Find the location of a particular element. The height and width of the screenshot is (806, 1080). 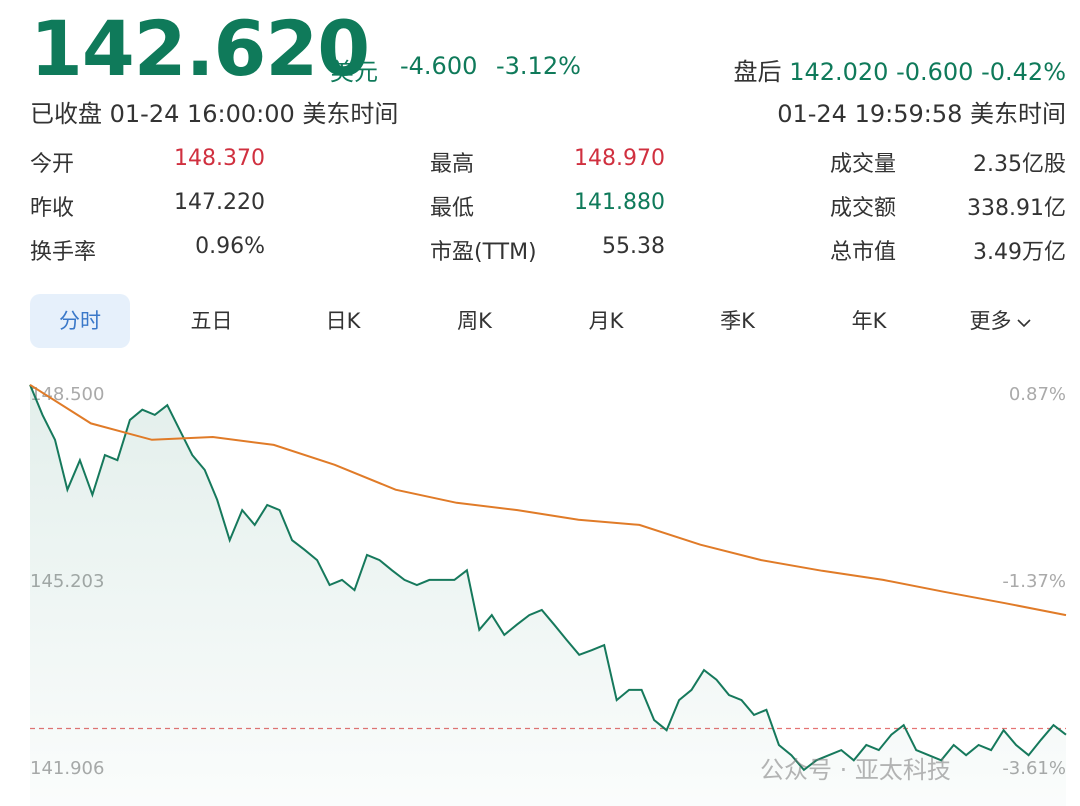

tab: 月K is located at coordinates (606, 321).